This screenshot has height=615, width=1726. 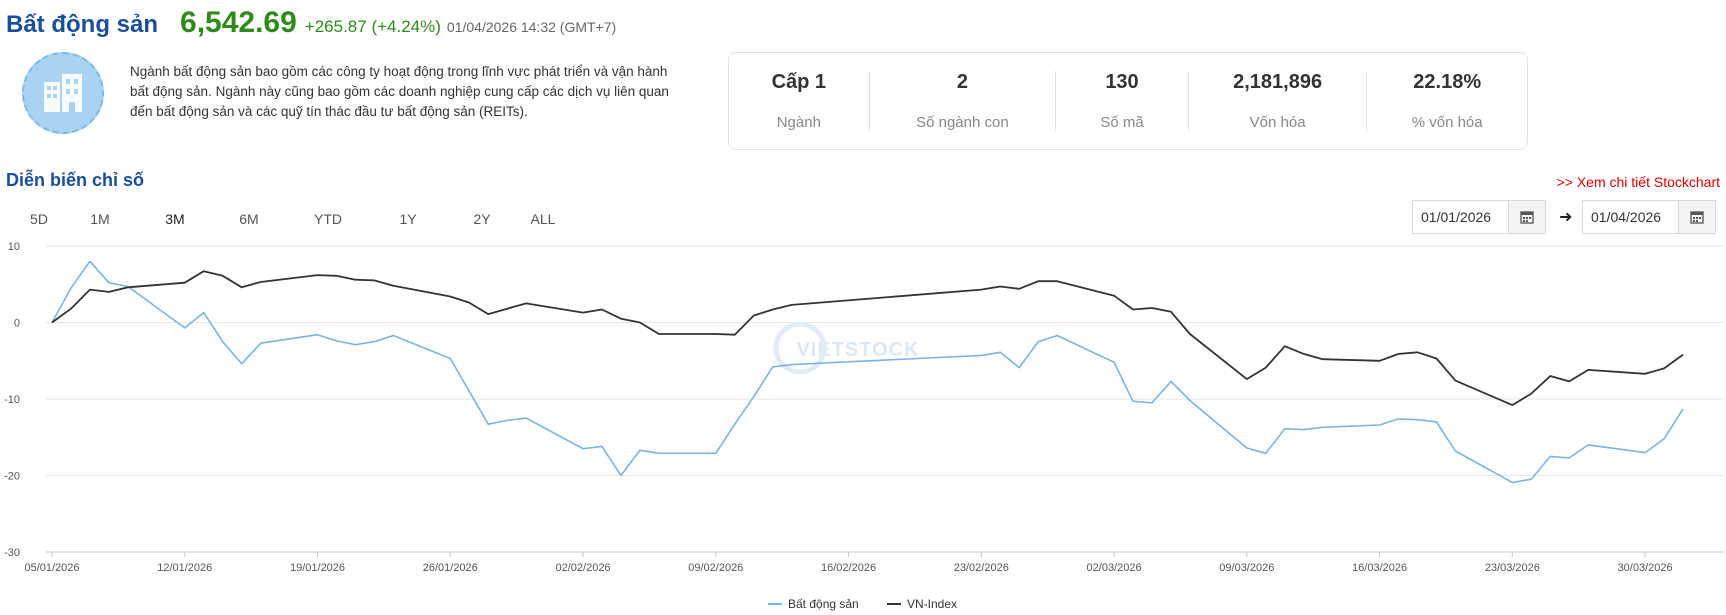 What do you see at coordinates (1626, 217) in the screenshot?
I see `date-to-input: 01/04/2026` at bounding box center [1626, 217].